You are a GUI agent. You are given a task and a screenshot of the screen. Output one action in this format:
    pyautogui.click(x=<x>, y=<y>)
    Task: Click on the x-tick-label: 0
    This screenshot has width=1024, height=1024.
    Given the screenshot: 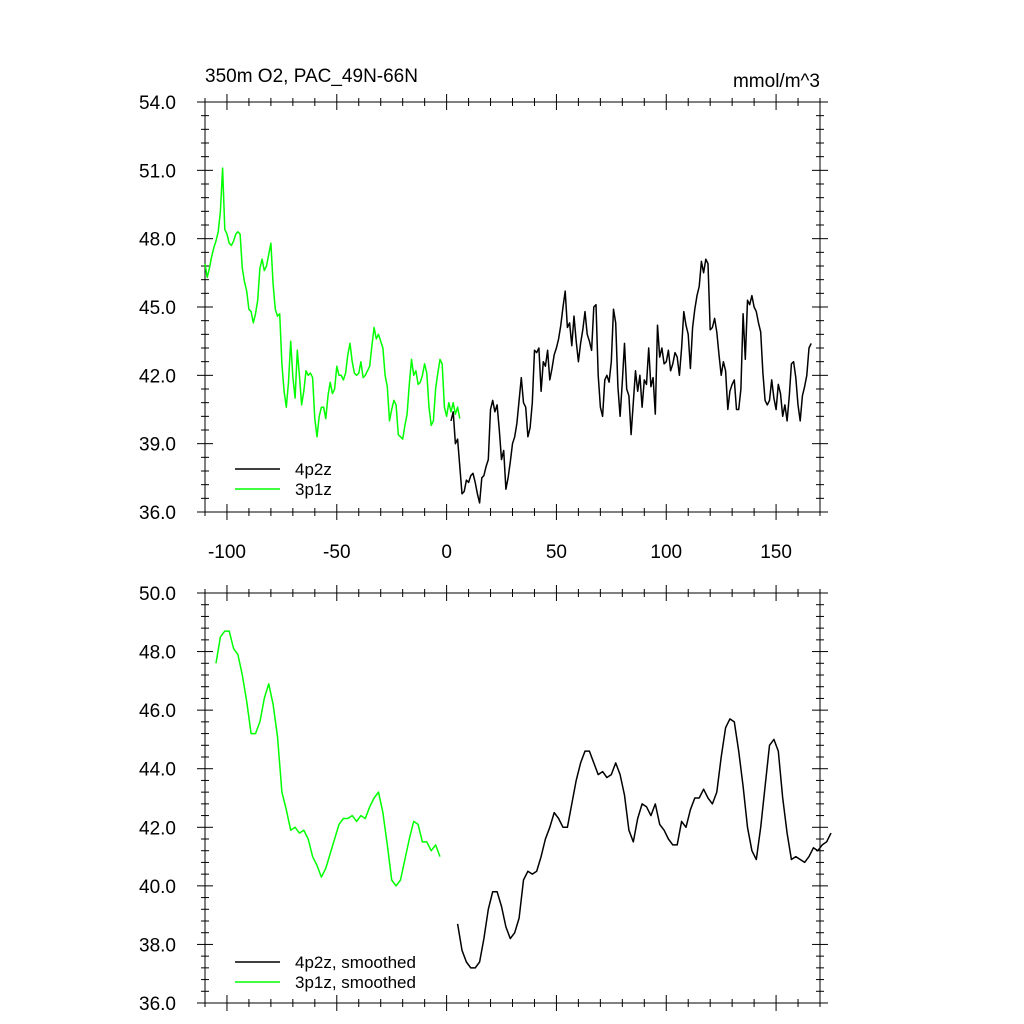 What is the action you would take?
    pyautogui.click(x=446, y=552)
    